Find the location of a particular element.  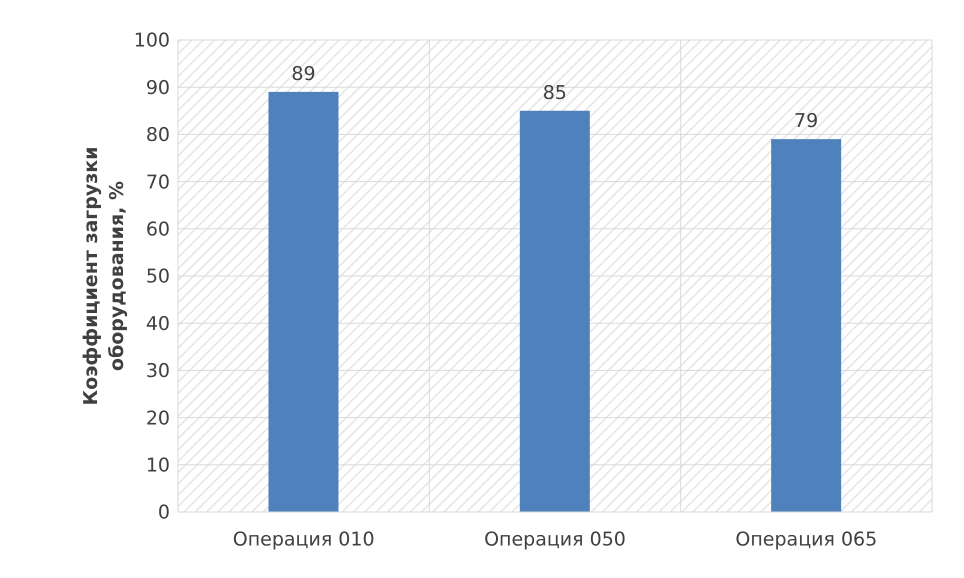

y-axis-title: Коэффициент загрузки оборудования, % is located at coordinates (104, 276).